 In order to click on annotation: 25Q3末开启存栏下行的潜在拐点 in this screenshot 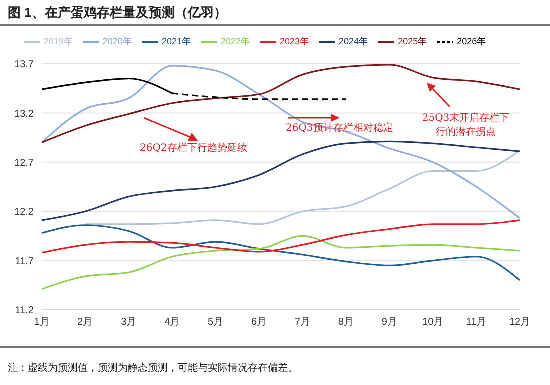, I will do `click(466, 126)`.